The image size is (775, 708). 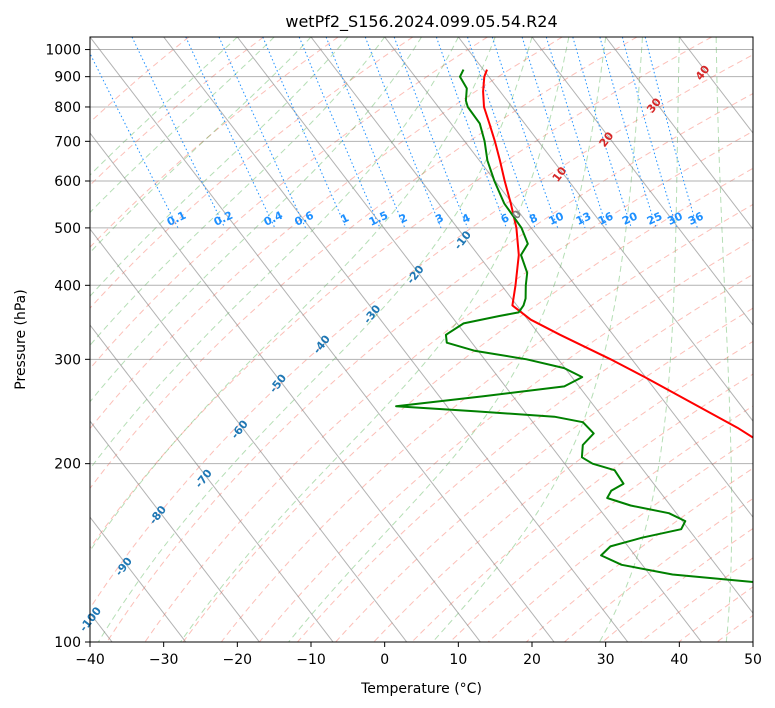 What do you see at coordinates (753, 660) in the screenshot?
I see `x-tick-label: 50` at bounding box center [753, 660].